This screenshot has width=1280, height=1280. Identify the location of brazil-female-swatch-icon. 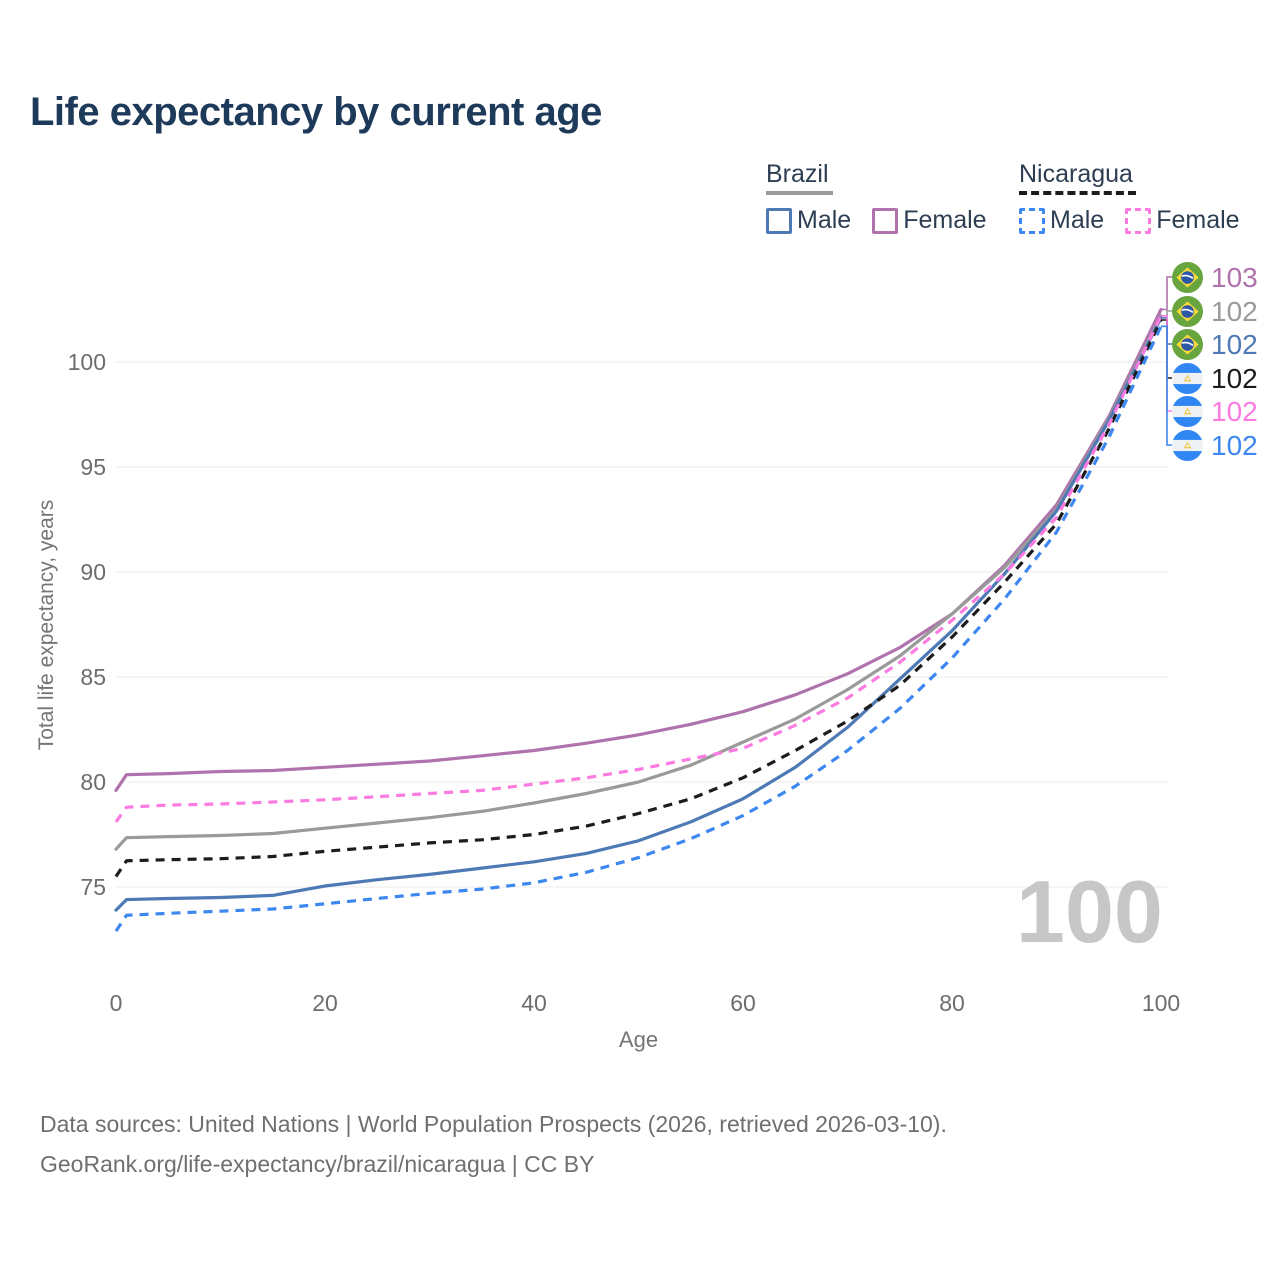
(885, 220).